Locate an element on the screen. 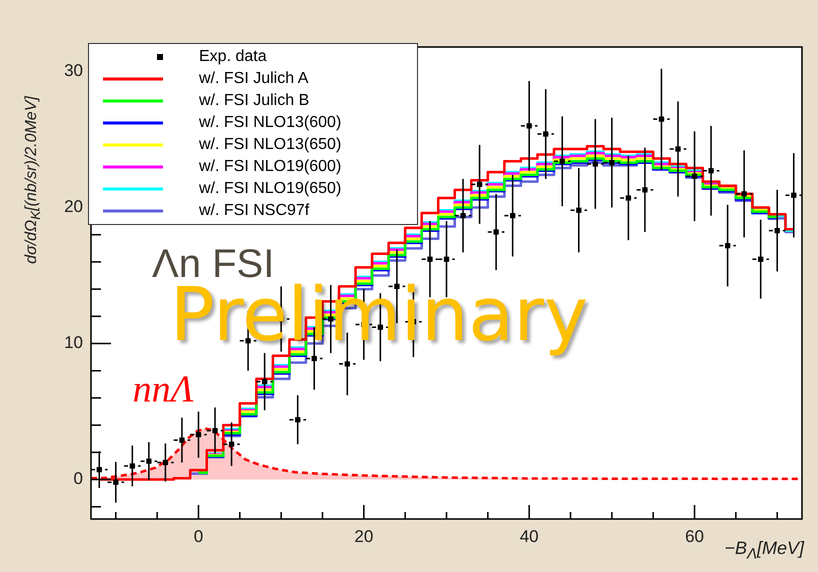  y-tick-label: 10 is located at coordinates (73, 342).